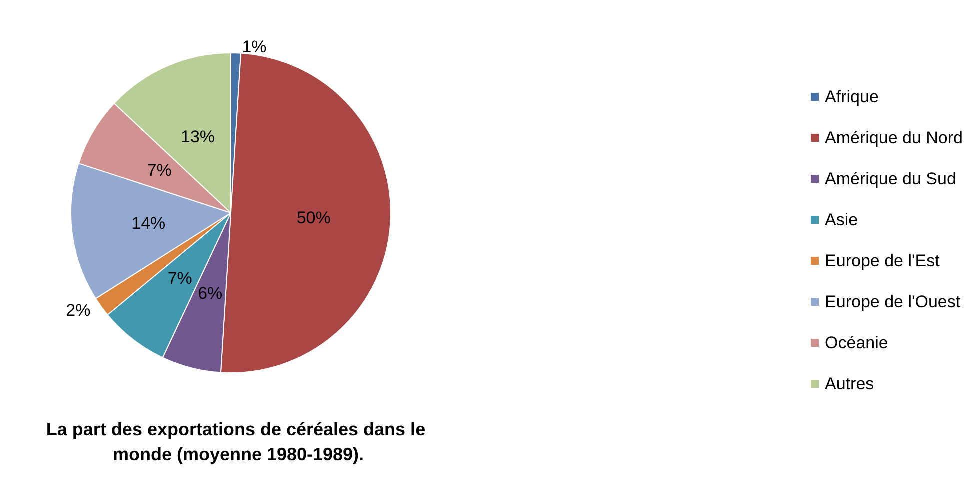 This screenshot has width=973, height=481. Describe the element at coordinates (893, 302) in the screenshot. I see `legend-label: Europe de l'Ouest` at that location.